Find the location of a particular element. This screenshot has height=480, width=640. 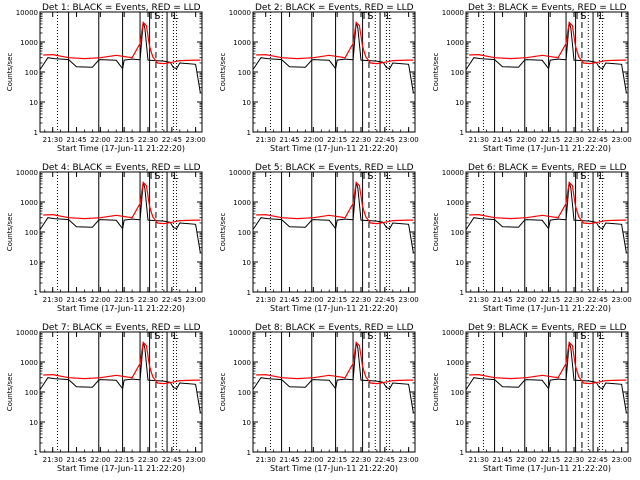

panel-title: Det 6: BLACK = Events, RED = LLD is located at coordinates (547, 168).